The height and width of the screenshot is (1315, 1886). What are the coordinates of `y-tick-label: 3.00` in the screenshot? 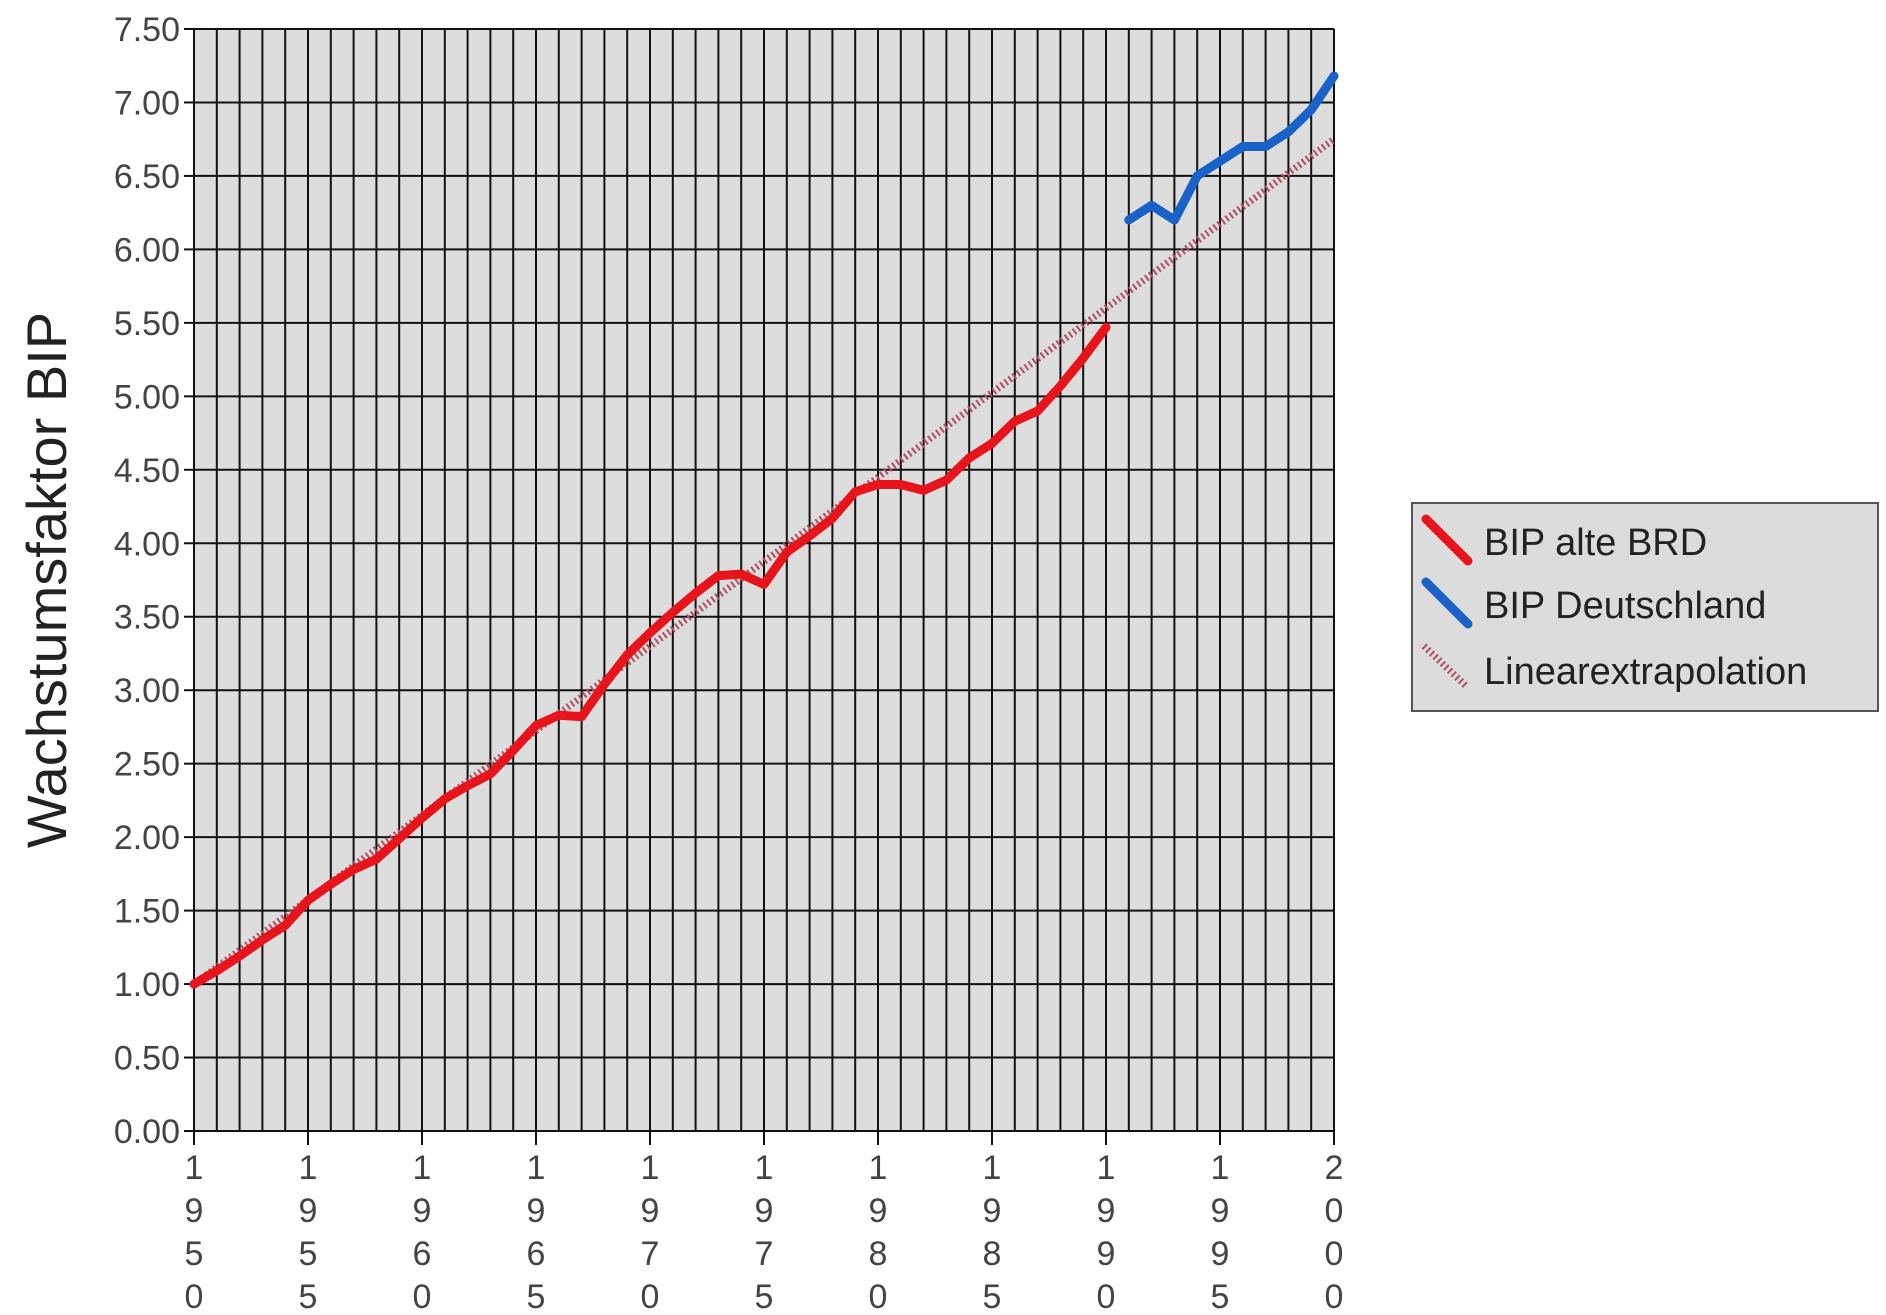 It's located at (147, 691).